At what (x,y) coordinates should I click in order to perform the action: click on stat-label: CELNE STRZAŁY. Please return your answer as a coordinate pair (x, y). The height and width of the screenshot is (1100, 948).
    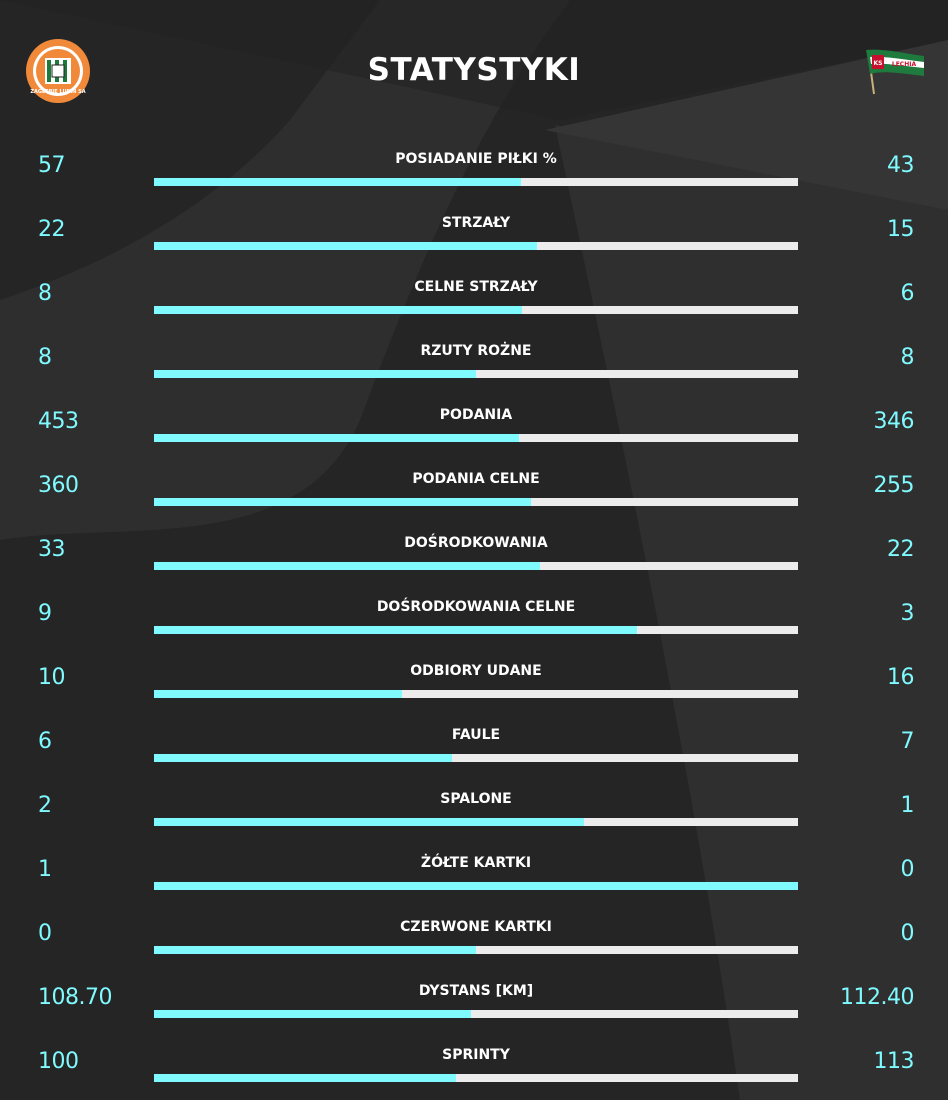
    Looking at the image, I should click on (476, 287).